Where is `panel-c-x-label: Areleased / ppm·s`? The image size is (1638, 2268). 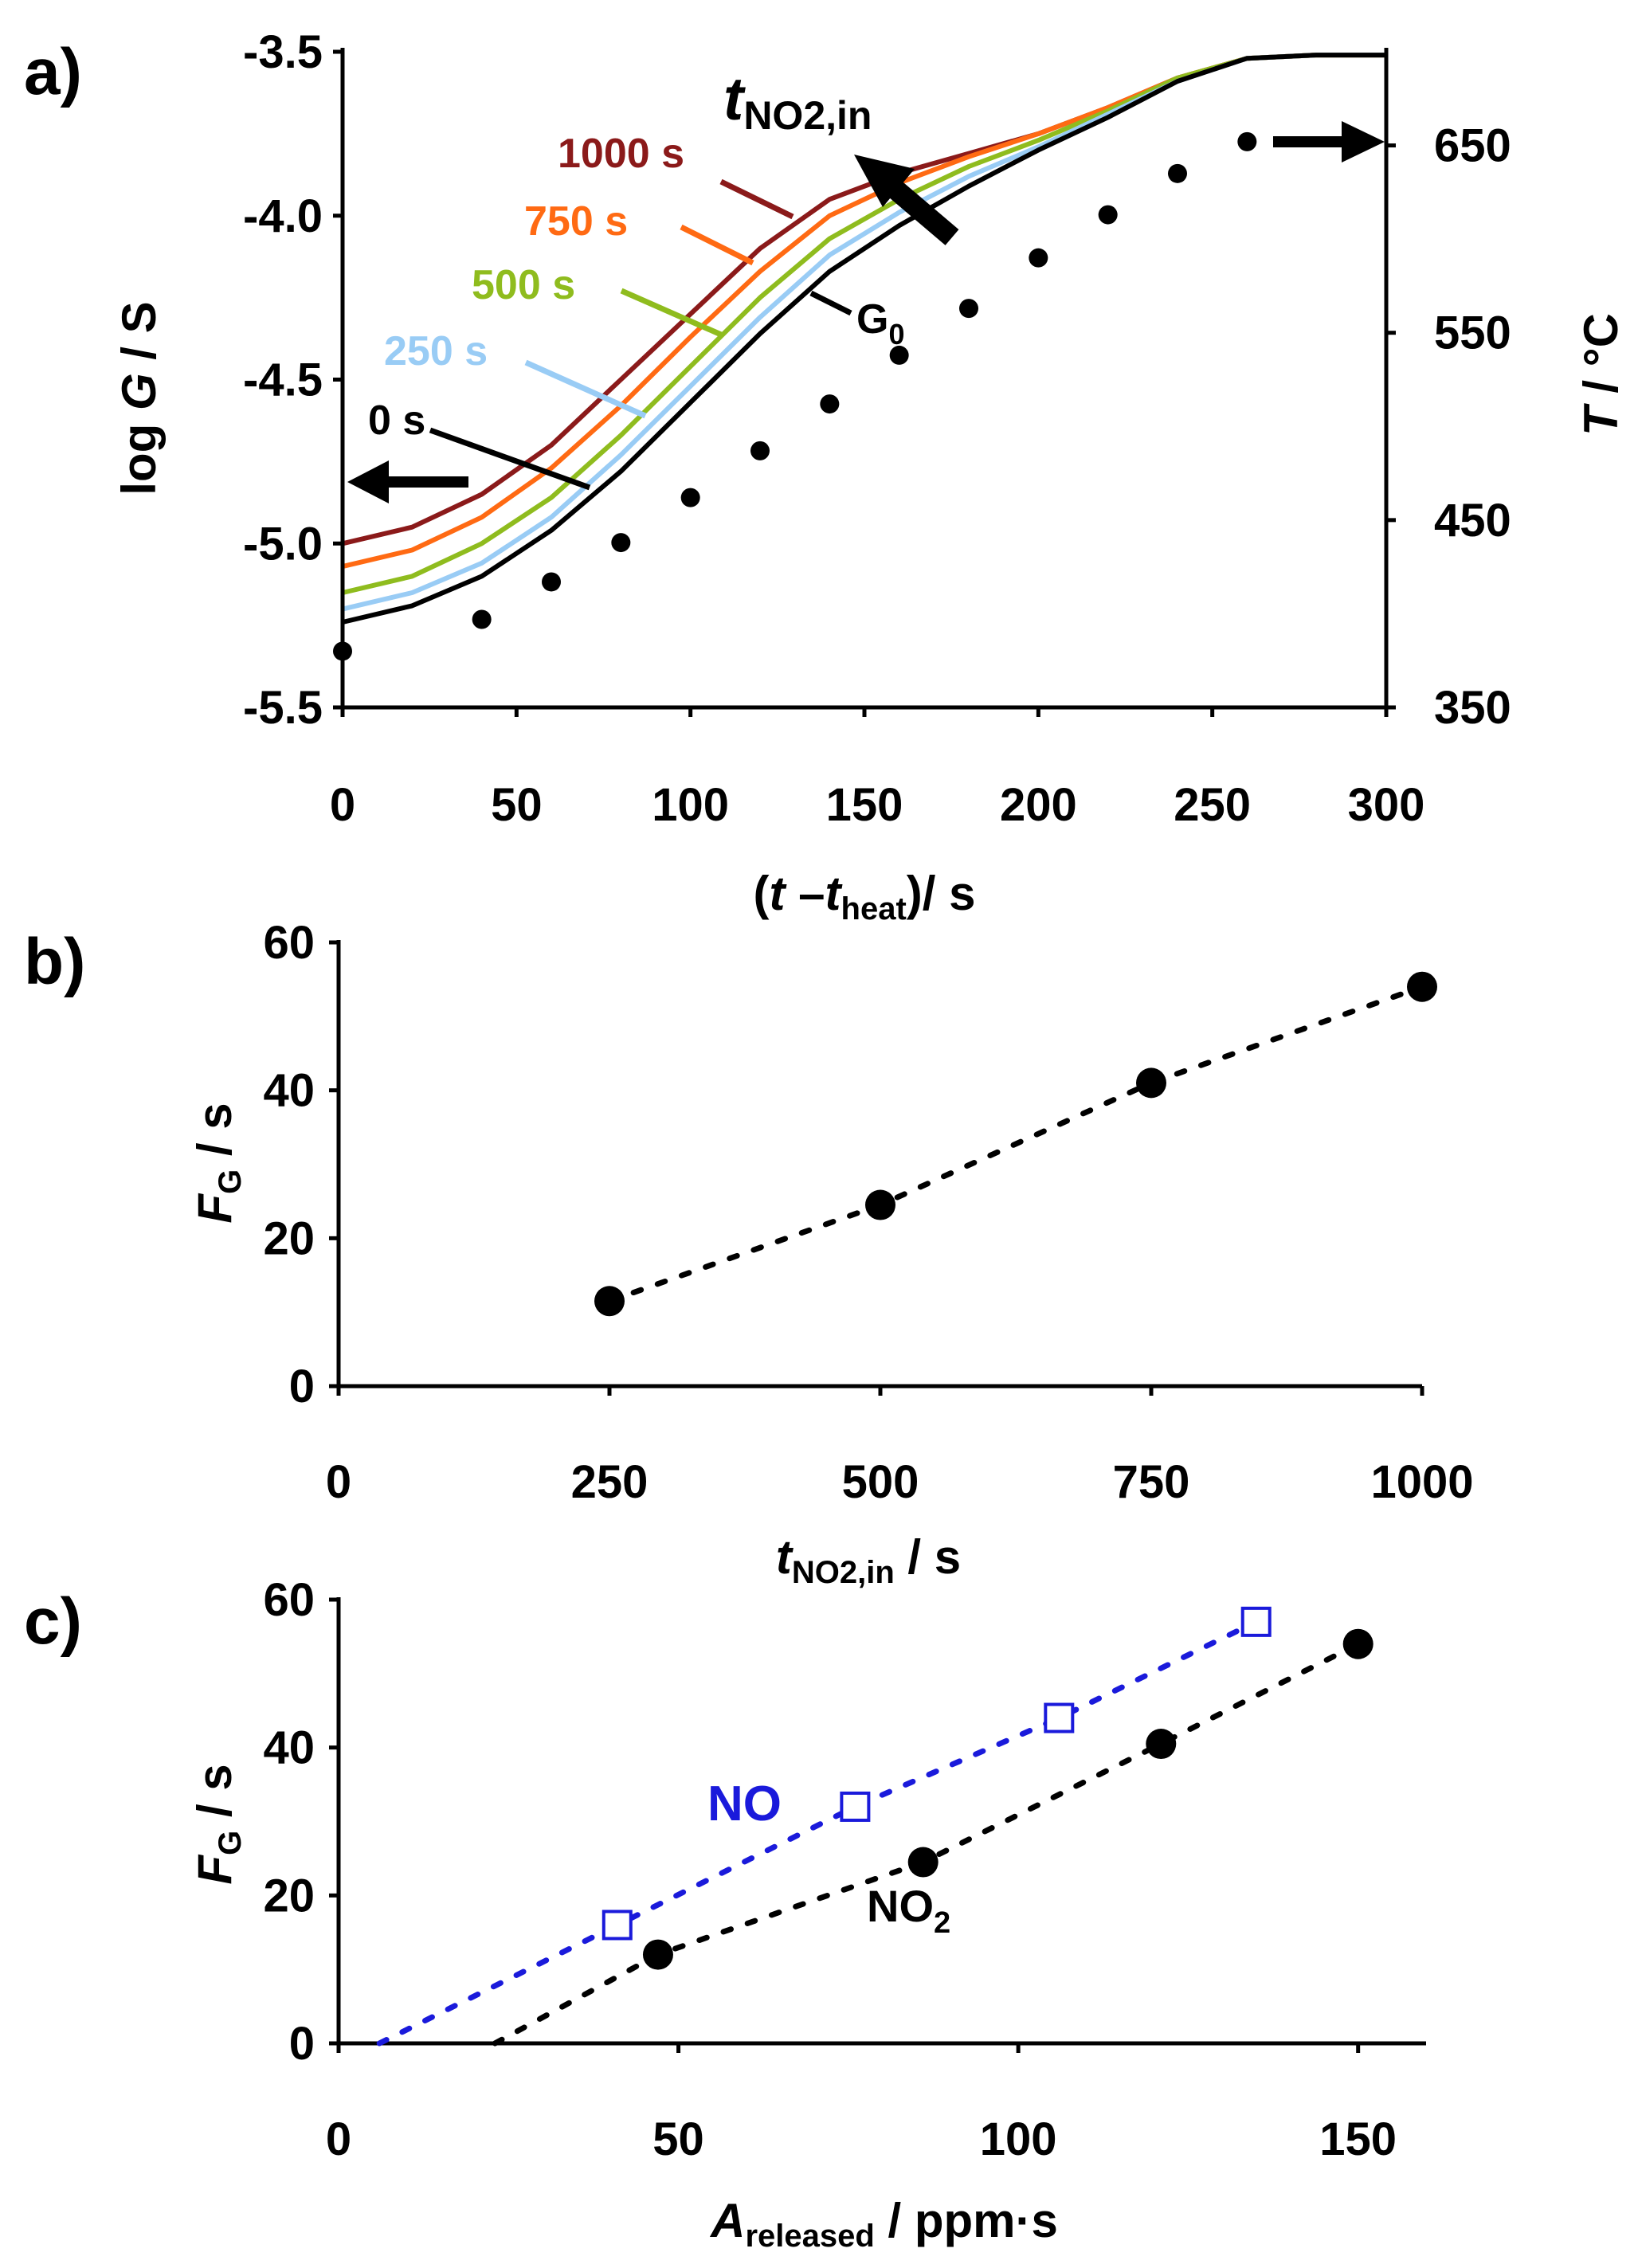
panel-c-x-label: Areleased / ppm·s is located at coordinates (883, 2224).